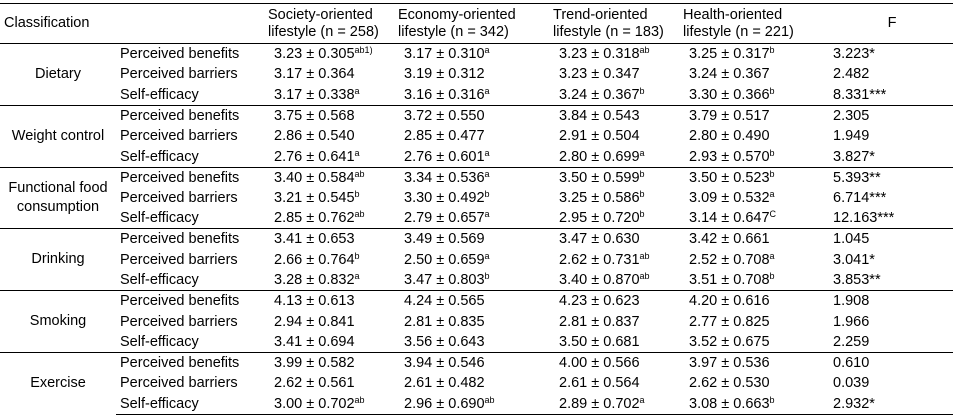 This screenshot has width=955, height=419. Describe the element at coordinates (314, 280) in the screenshot. I see `mean-sd-value: 3.28 ± 0.832` at that location.